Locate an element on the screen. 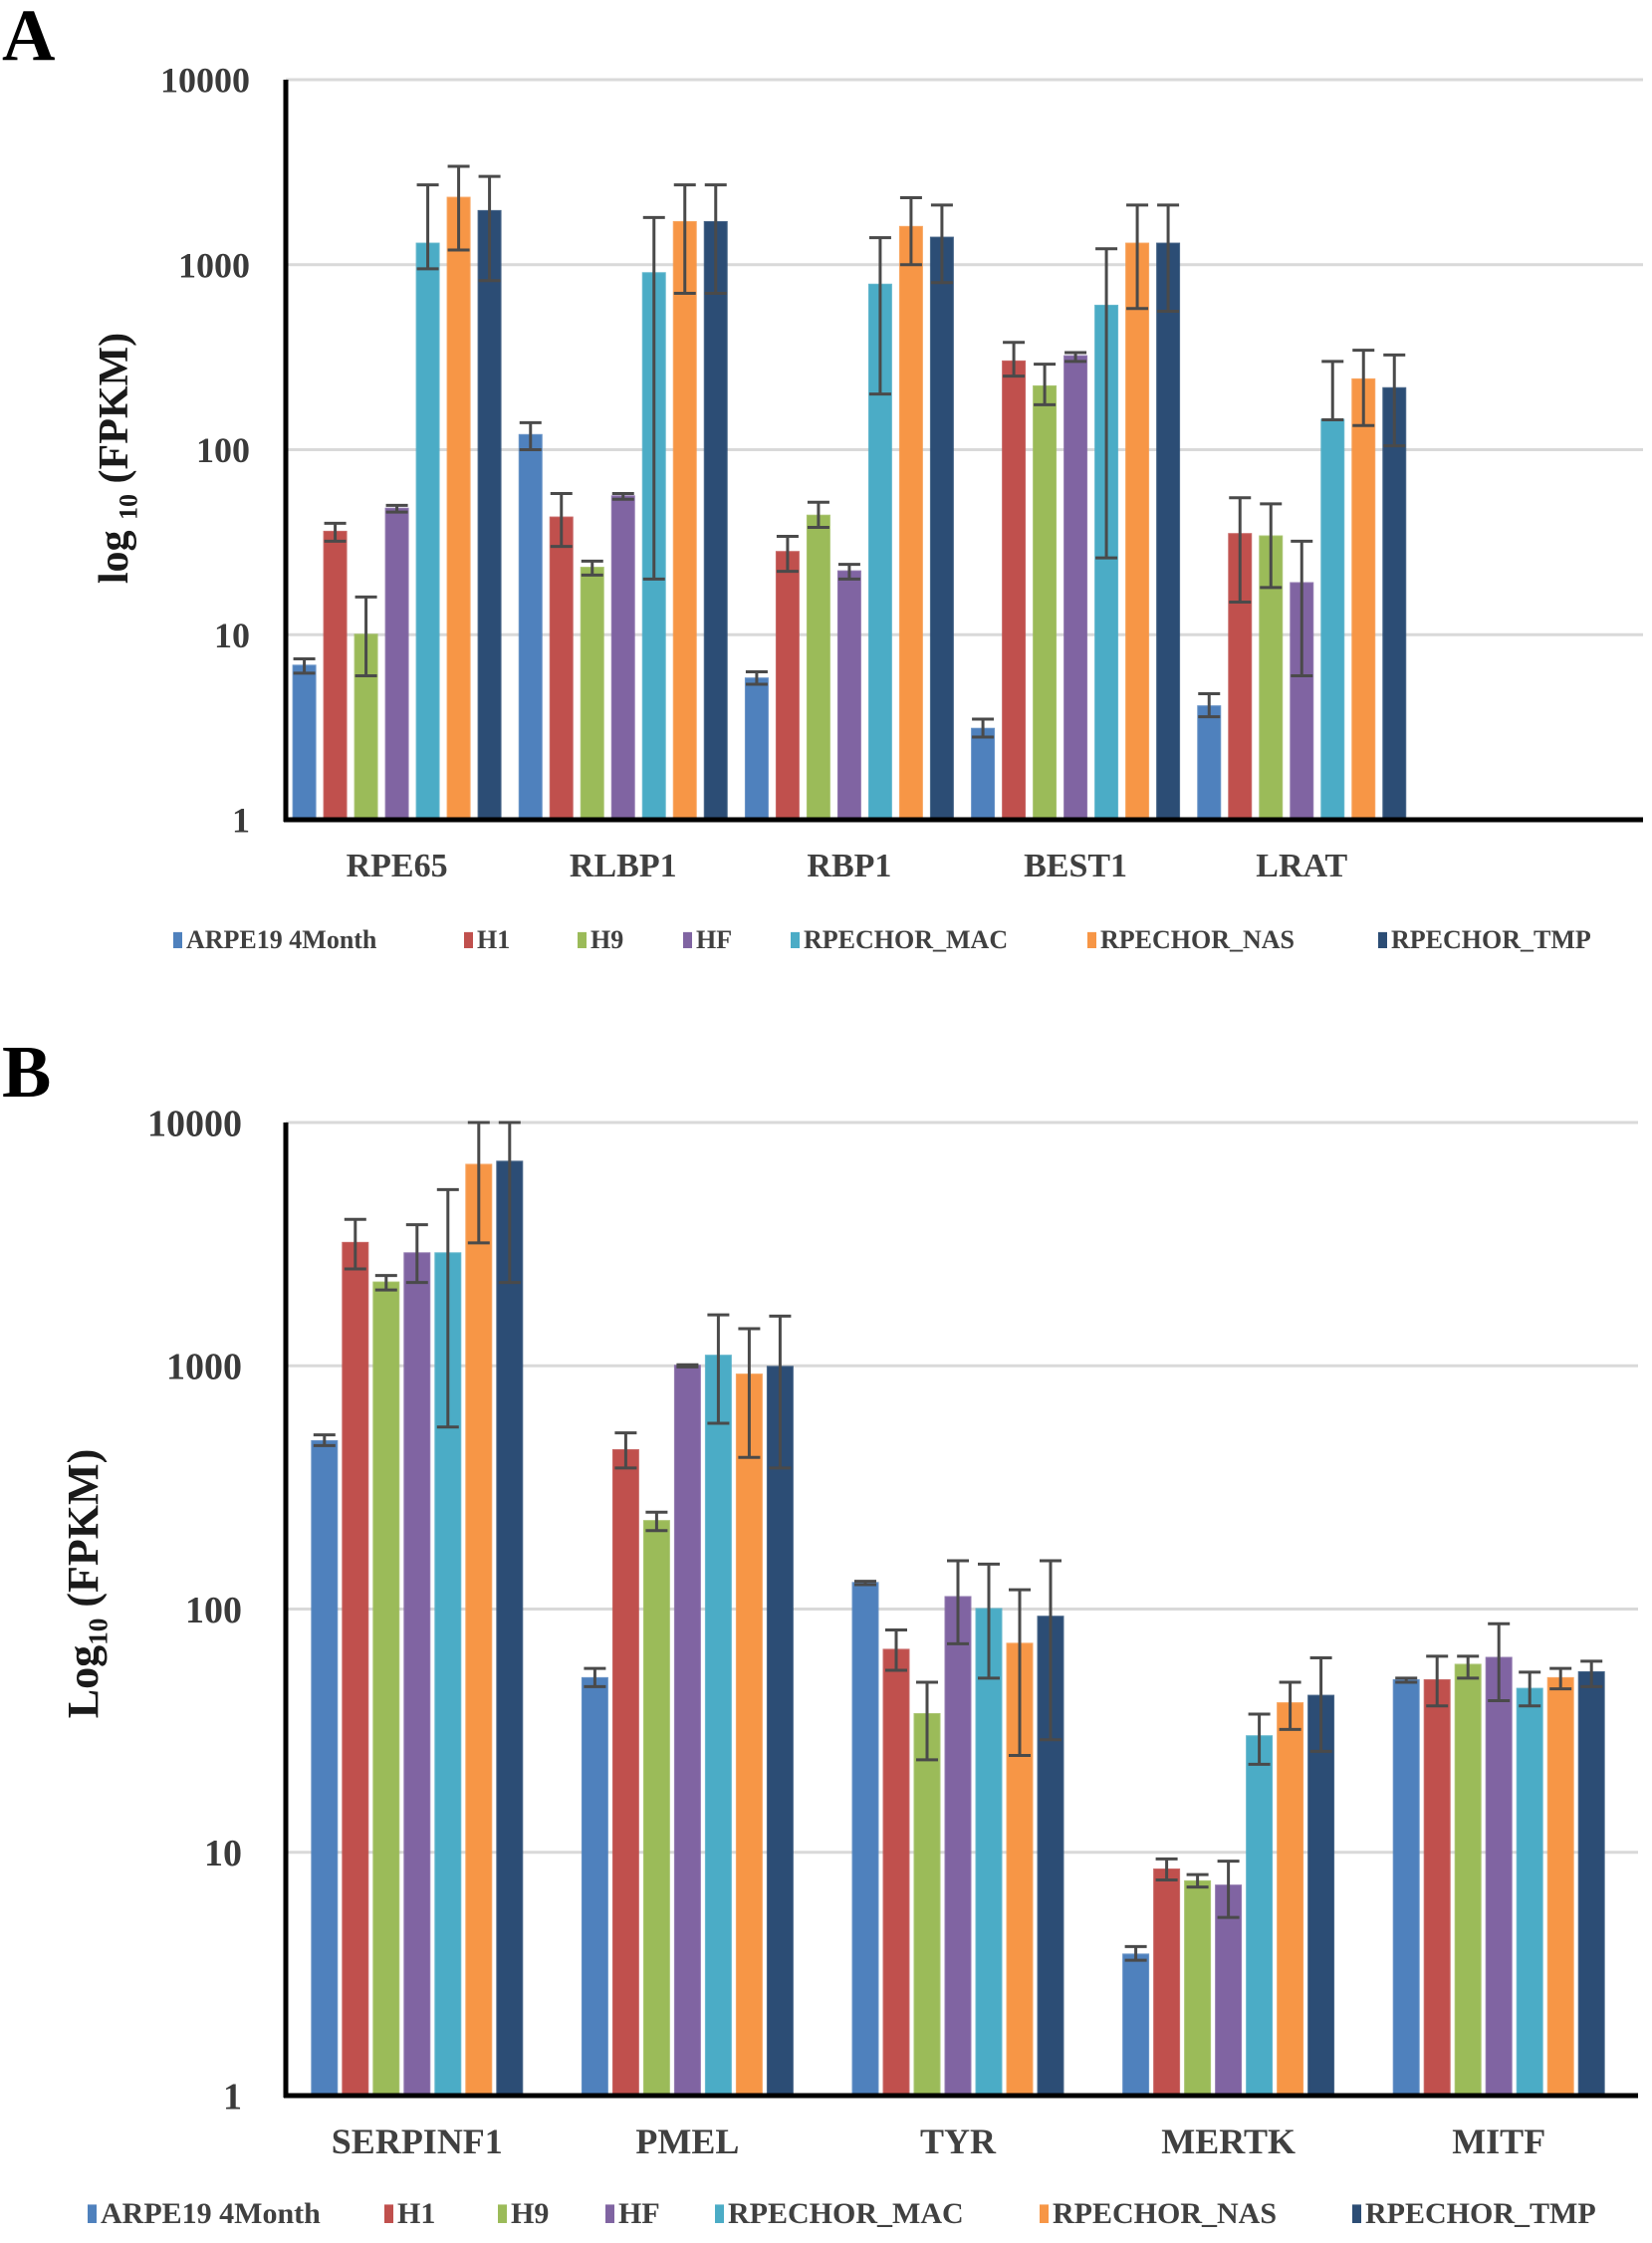 The image size is (1652, 2243). y-axis-title-text: Log10 (FPKM) is located at coordinates (87, 1584).